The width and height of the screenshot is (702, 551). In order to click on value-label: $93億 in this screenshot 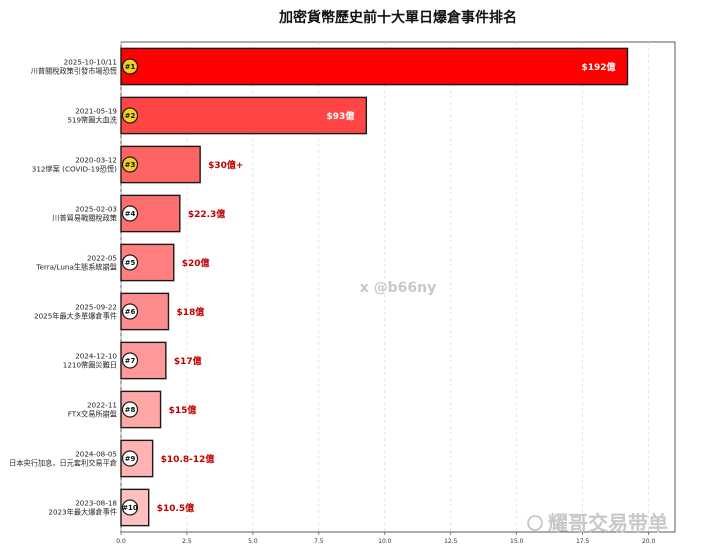, I will do `click(341, 116)`.